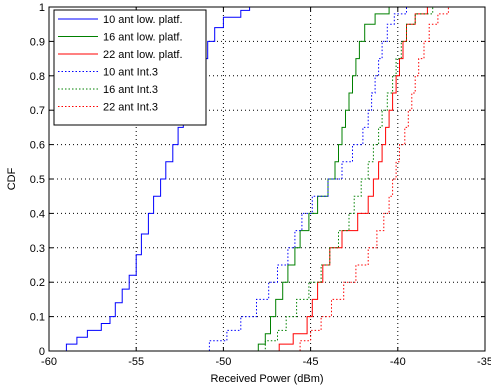 The image size is (491, 387). What do you see at coordinates (42, 352) in the screenshot?
I see `y-tick-label: 0` at bounding box center [42, 352].